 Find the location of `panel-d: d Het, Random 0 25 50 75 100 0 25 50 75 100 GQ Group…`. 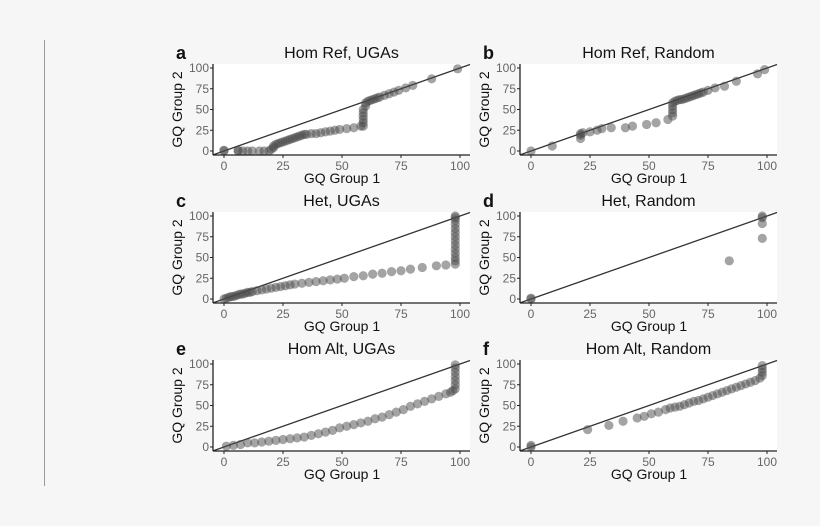

panel-d: d Het, Random 0 25 50 75 100 0 25 50 75 100 GQ Group… is located at coordinates (626, 262).